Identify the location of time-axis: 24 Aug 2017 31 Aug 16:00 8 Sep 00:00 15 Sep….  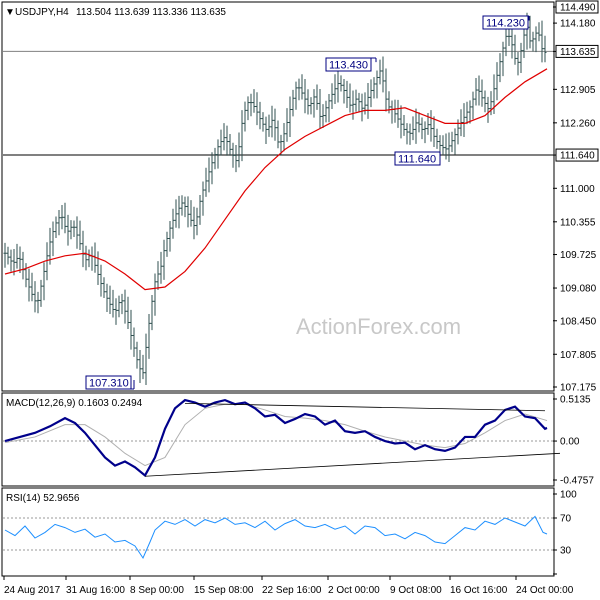
(288, 586).